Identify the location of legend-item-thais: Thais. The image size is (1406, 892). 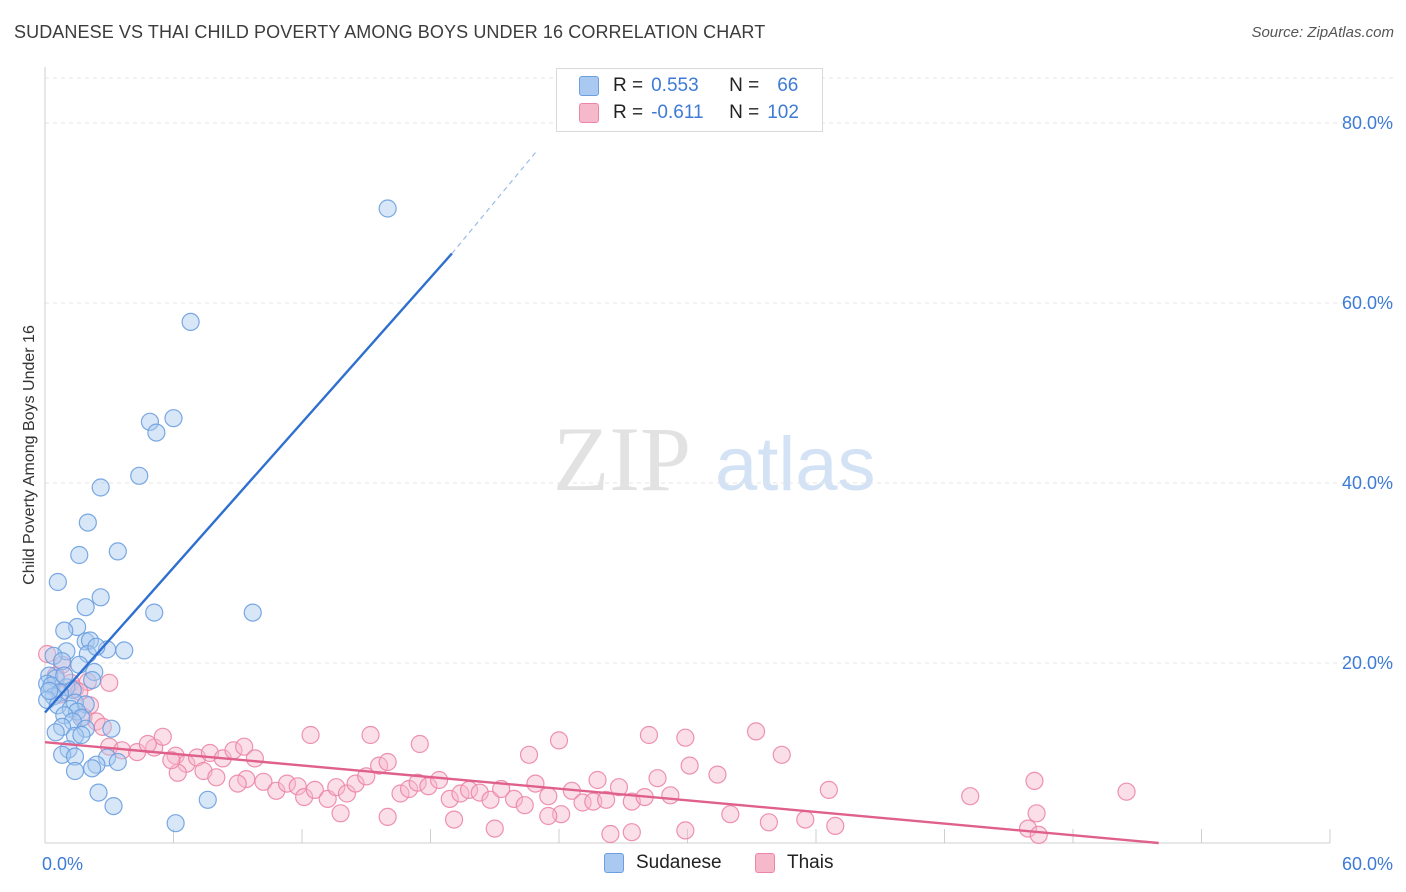
(794, 863).